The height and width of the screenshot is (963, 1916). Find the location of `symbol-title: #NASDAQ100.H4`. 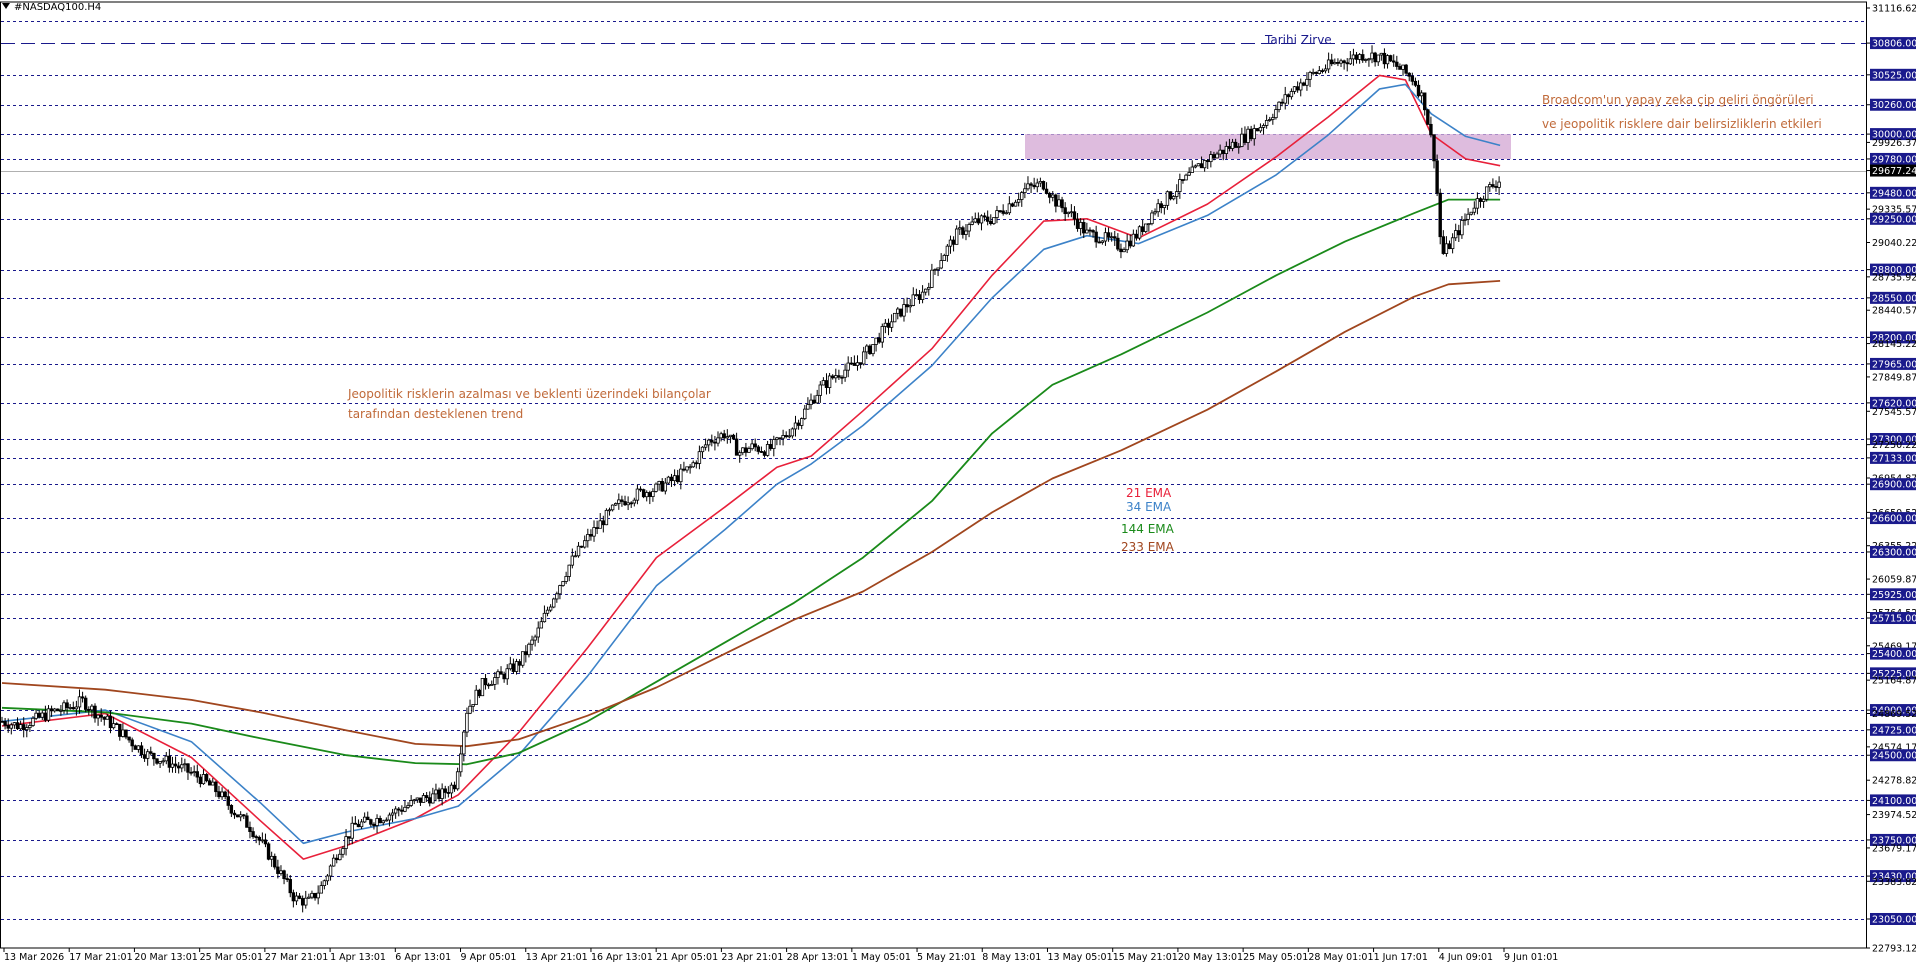

symbol-title: #NASDAQ100.H4 is located at coordinates (51, 7).